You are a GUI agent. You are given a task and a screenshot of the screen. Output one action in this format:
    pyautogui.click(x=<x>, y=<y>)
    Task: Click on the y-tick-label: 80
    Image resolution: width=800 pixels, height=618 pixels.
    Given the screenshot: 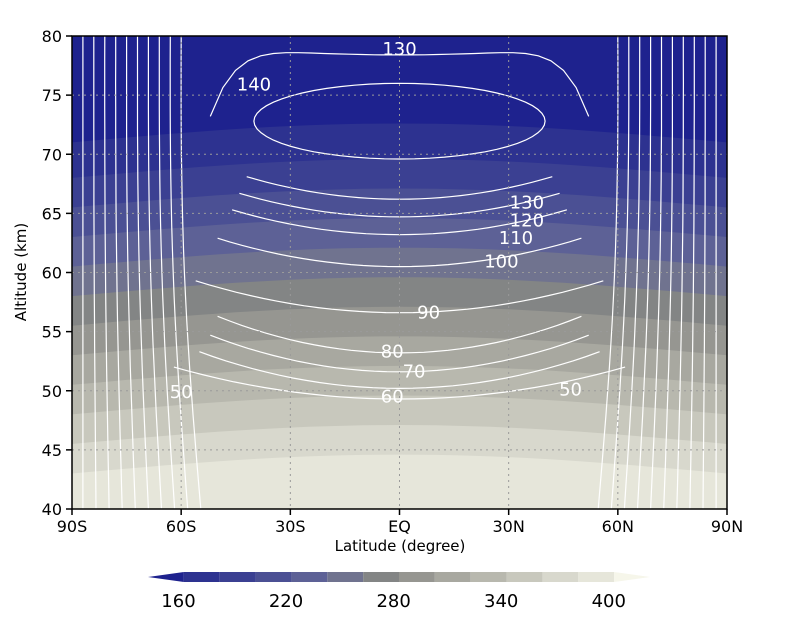 What is the action you would take?
    pyautogui.click(x=52, y=36)
    